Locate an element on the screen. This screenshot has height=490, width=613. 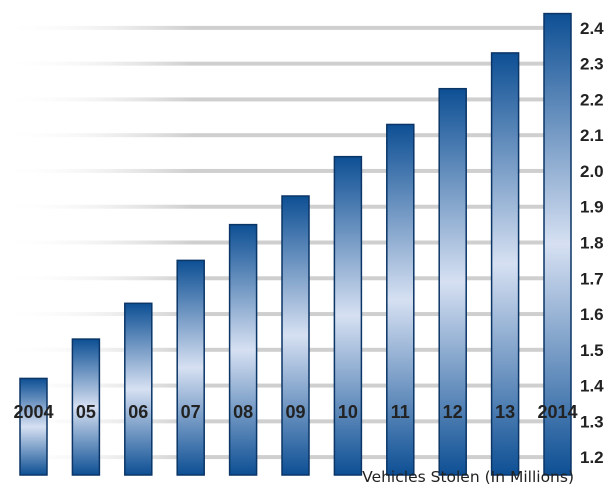
x-tick-label: 06 is located at coordinates (138, 412).